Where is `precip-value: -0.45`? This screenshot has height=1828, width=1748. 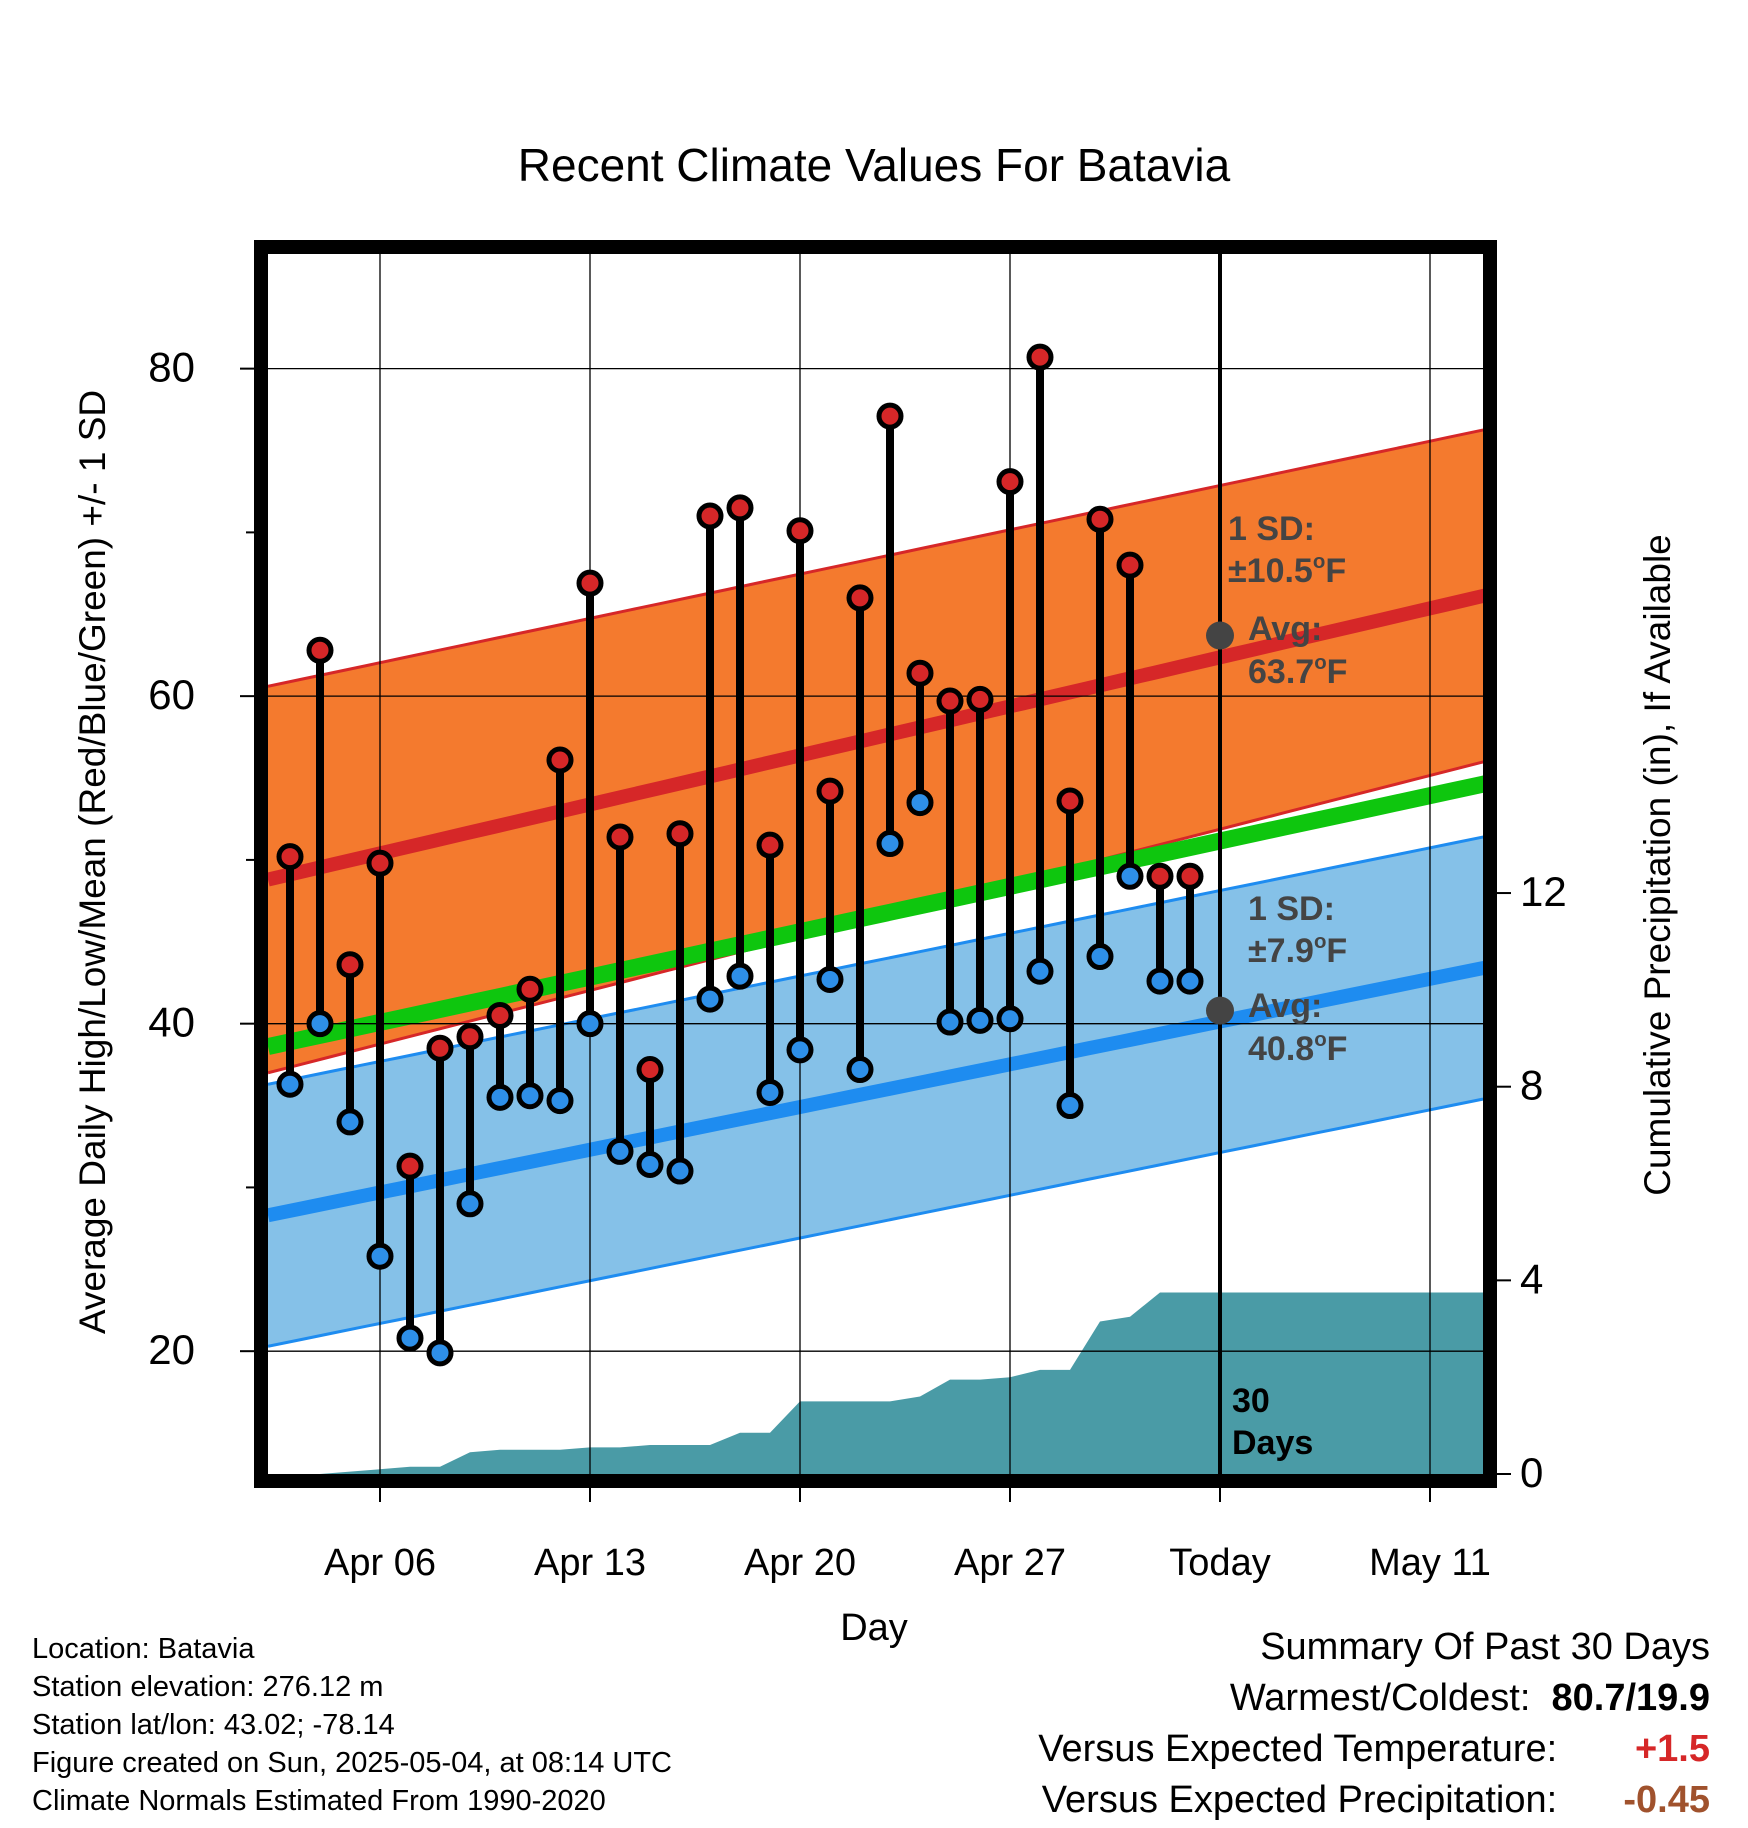
precip-value: -0.45 is located at coordinates (1666, 1800).